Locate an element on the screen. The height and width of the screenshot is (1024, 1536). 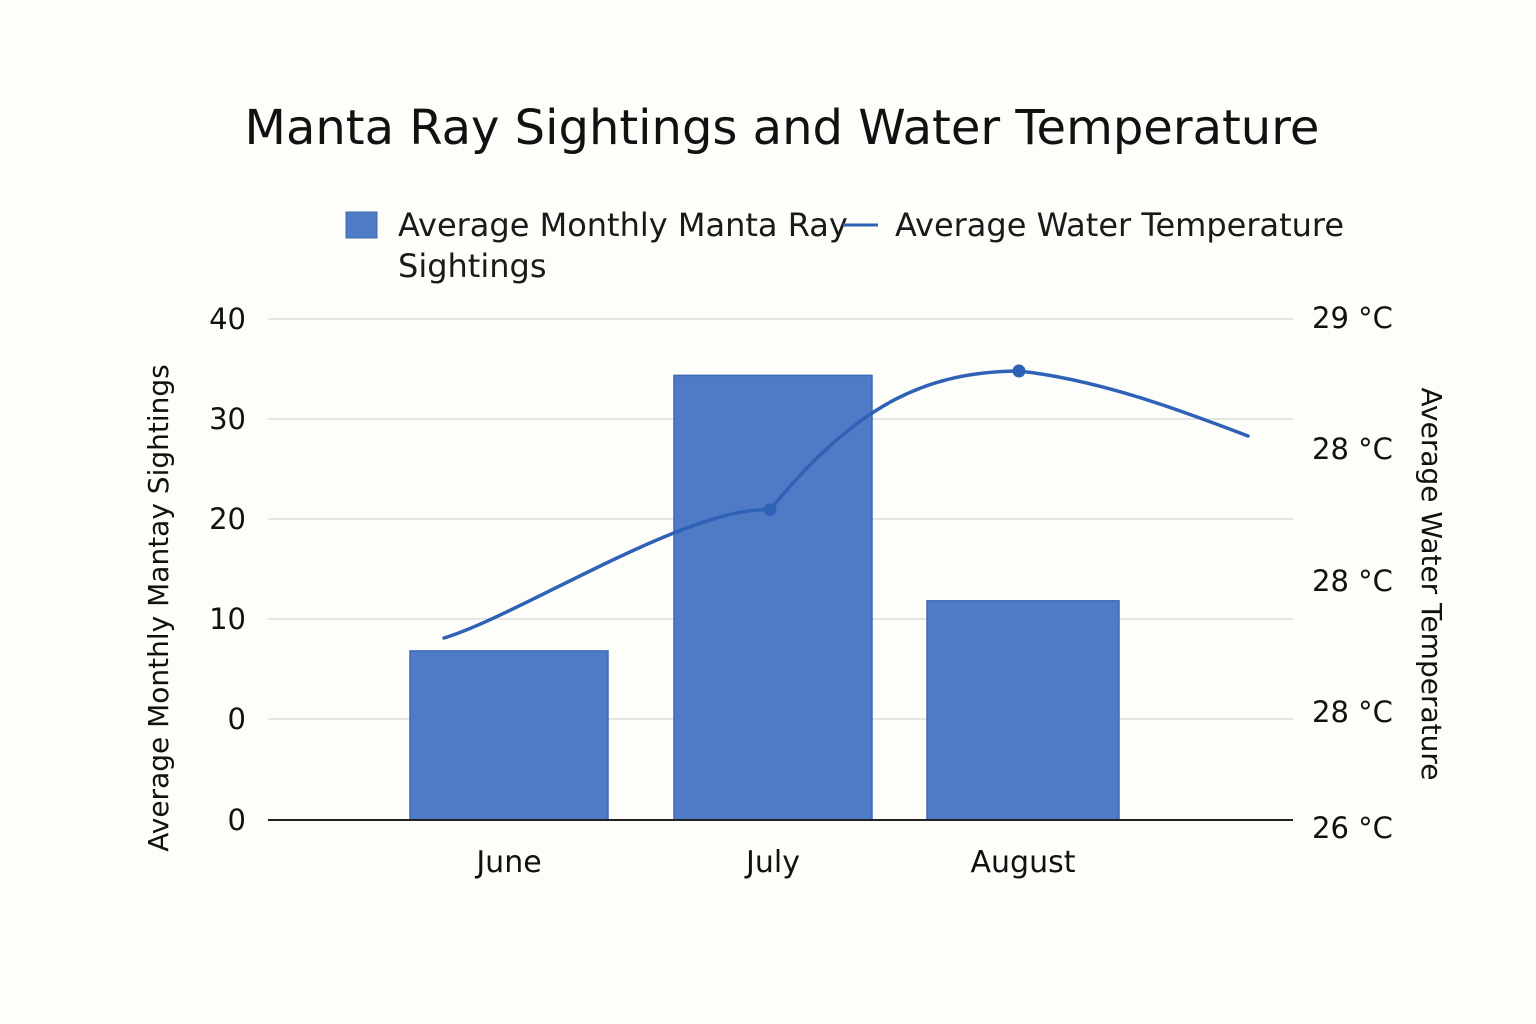
legend-bar-swatch is located at coordinates (361, 225).